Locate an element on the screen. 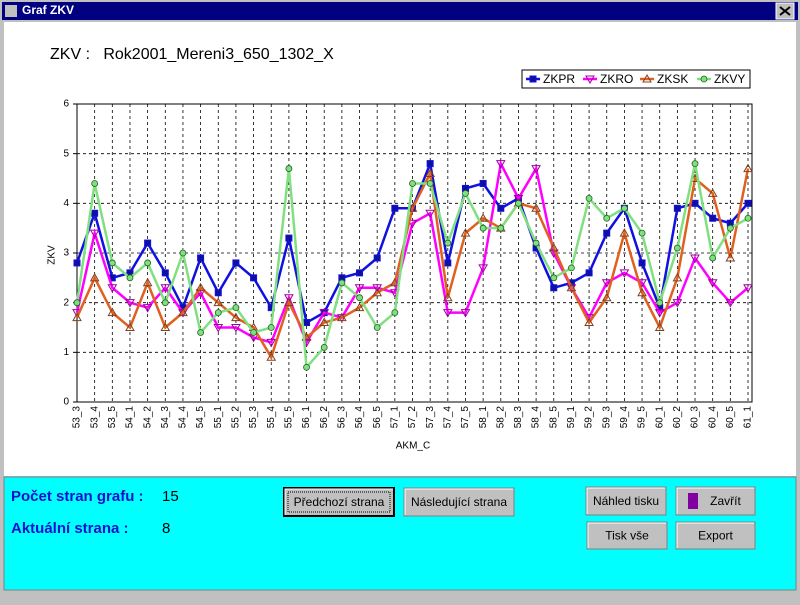 The width and height of the screenshot is (800, 605). button: Předchozí strana is located at coordinates (339, 502).